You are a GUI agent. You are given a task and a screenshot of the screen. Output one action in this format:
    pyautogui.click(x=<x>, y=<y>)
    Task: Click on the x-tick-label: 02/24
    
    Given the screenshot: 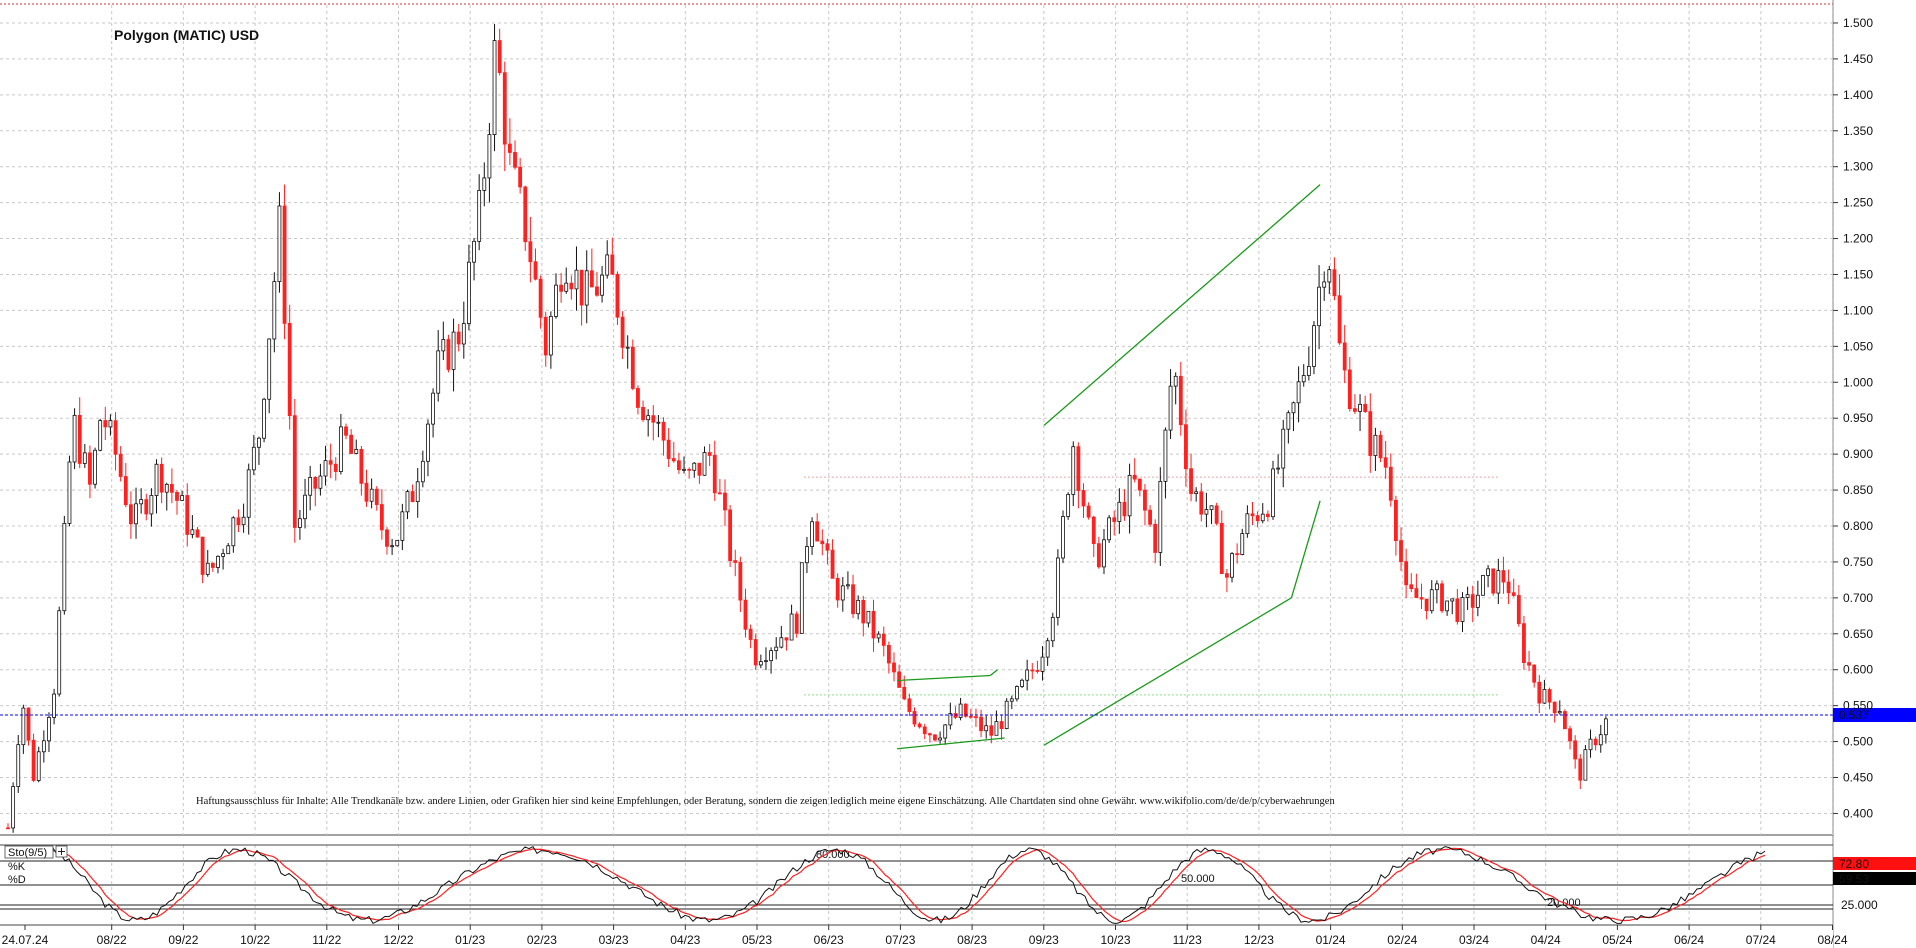 What is the action you would take?
    pyautogui.click(x=1402, y=940)
    